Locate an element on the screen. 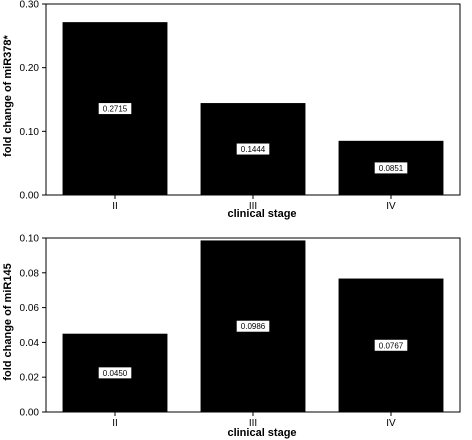 Image resolution: width=472 pixels, height=440 pixels. data-label: 0.0767 is located at coordinates (391, 345).